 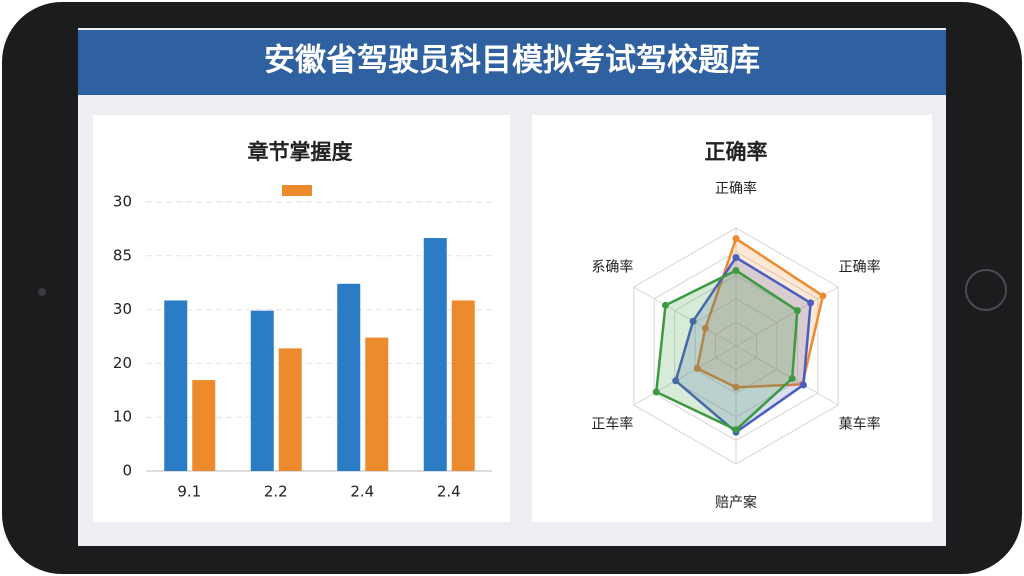 What do you see at coordinates (300, 152) in the screenshot?
I see `chart-title: 章节掌握度` at bounding box center [300, 152].